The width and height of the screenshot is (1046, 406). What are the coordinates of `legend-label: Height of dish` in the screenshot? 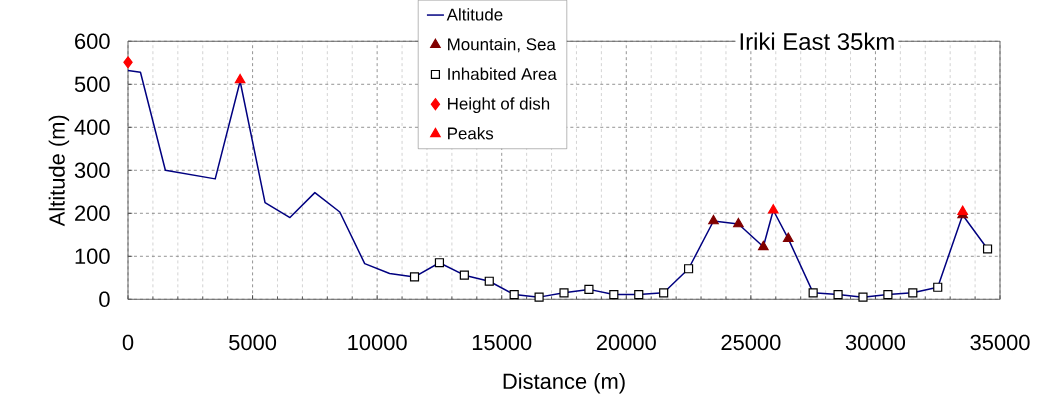 It's located at (499, 105).